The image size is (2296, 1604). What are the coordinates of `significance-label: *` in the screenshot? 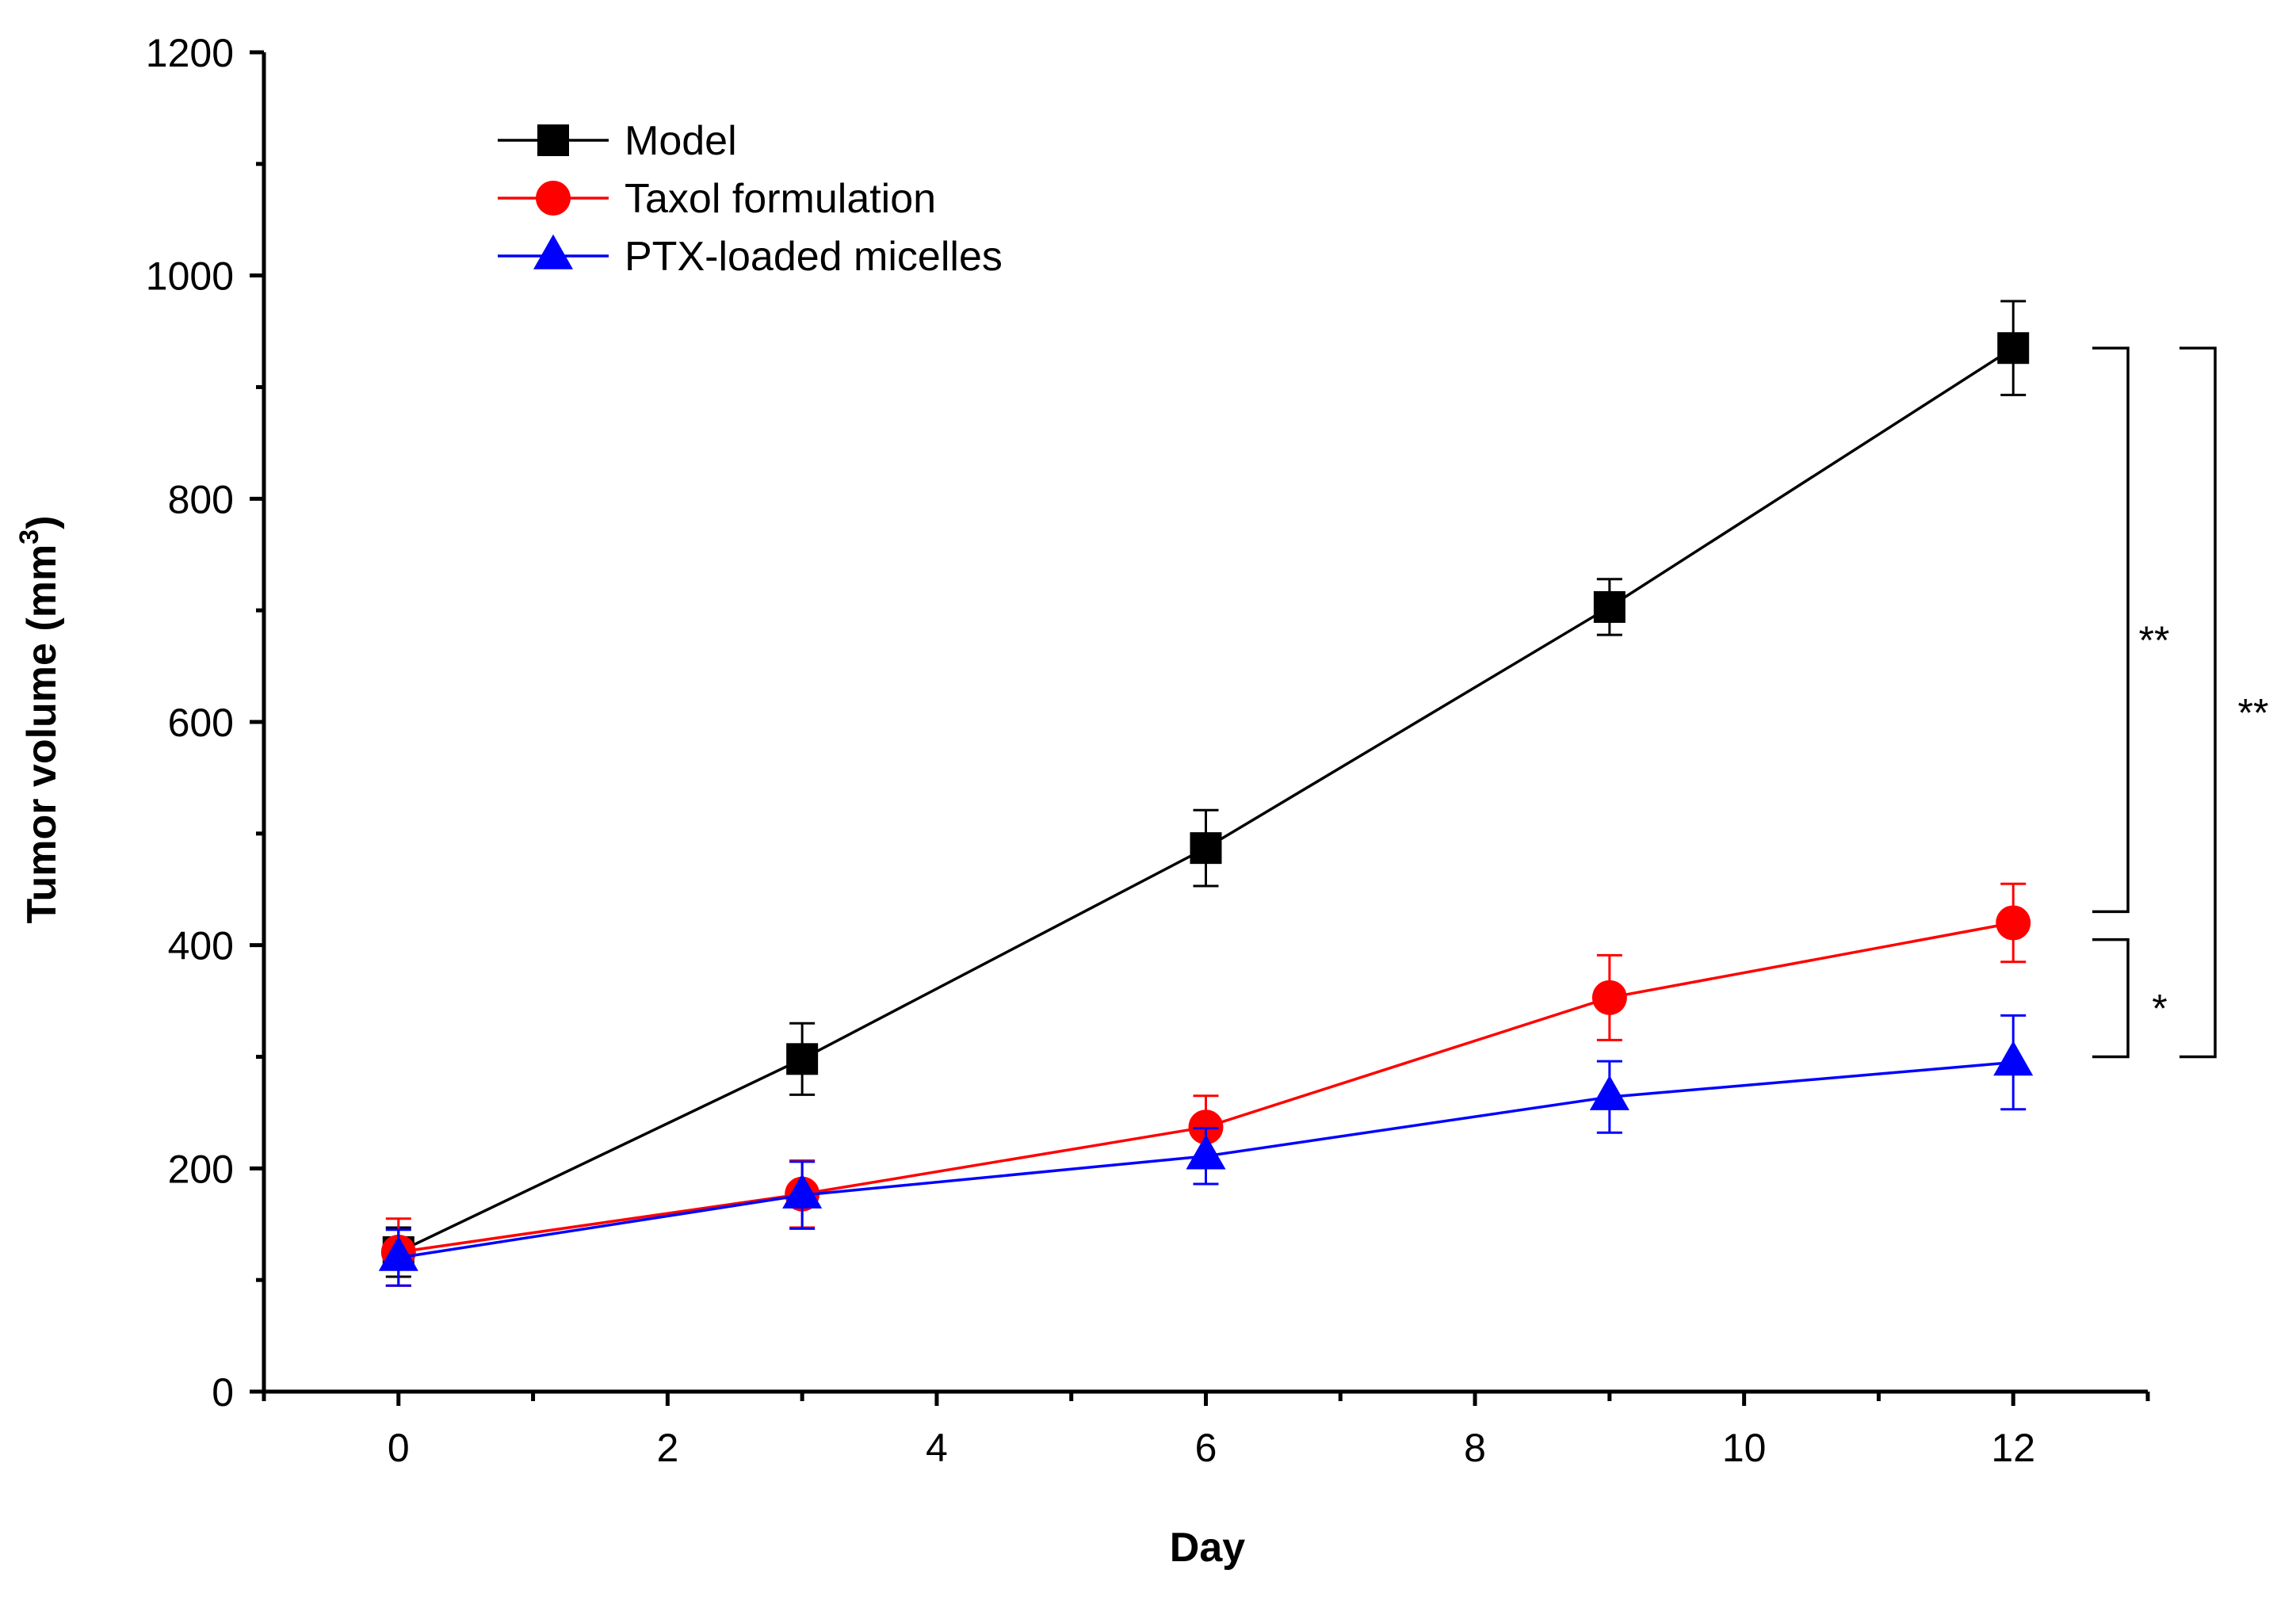 It's located at (2159, 1009).